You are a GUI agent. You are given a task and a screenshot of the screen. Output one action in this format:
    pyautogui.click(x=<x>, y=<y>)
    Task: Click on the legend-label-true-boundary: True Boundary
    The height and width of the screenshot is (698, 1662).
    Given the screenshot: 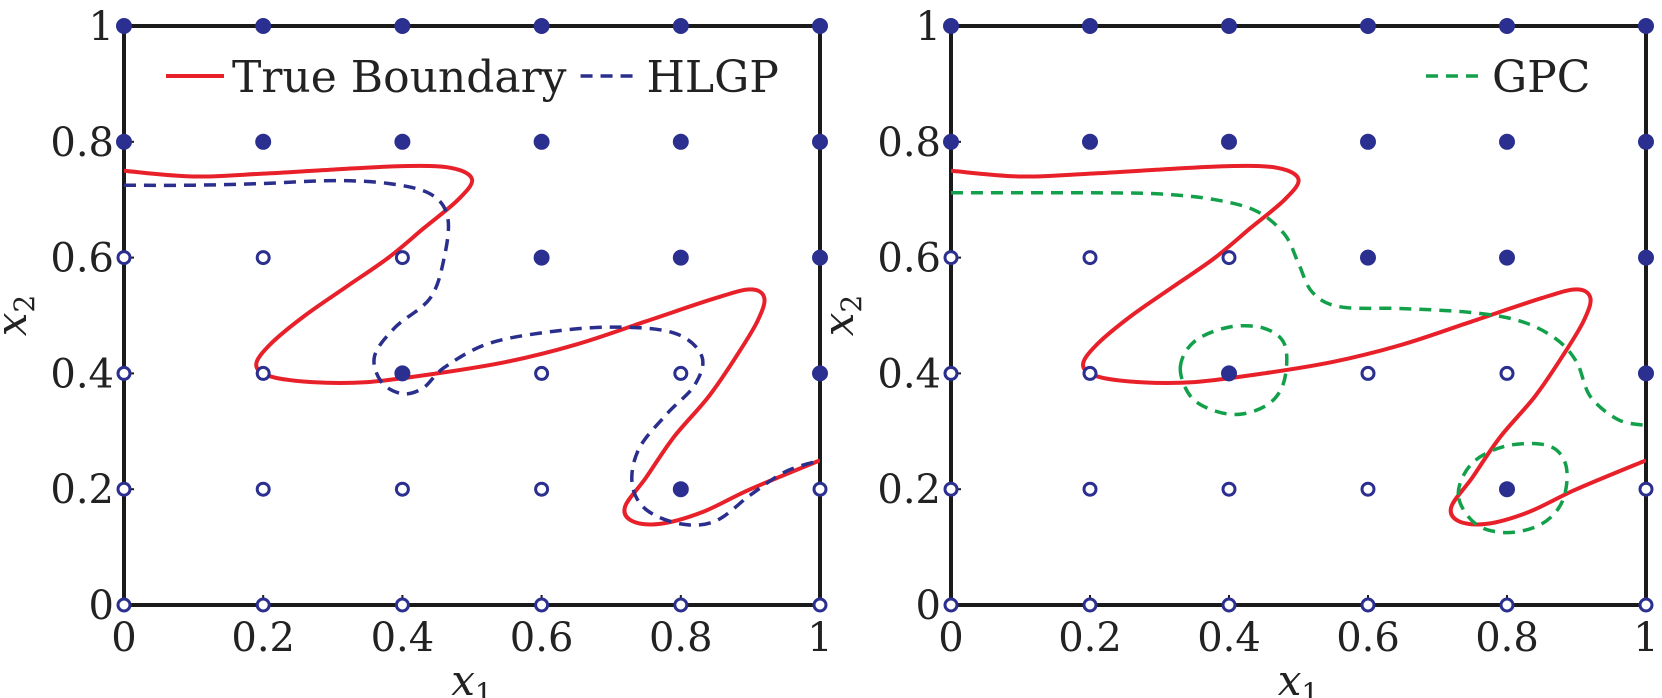 What is the action you would take?
    pyautogui.click(x=399, y=77)
    